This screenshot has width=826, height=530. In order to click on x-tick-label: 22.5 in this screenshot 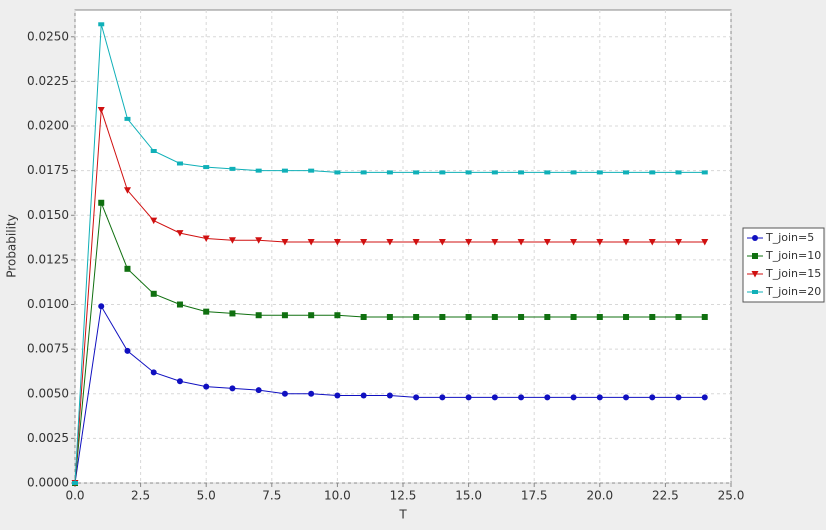, I will do `click(665, 496)`.